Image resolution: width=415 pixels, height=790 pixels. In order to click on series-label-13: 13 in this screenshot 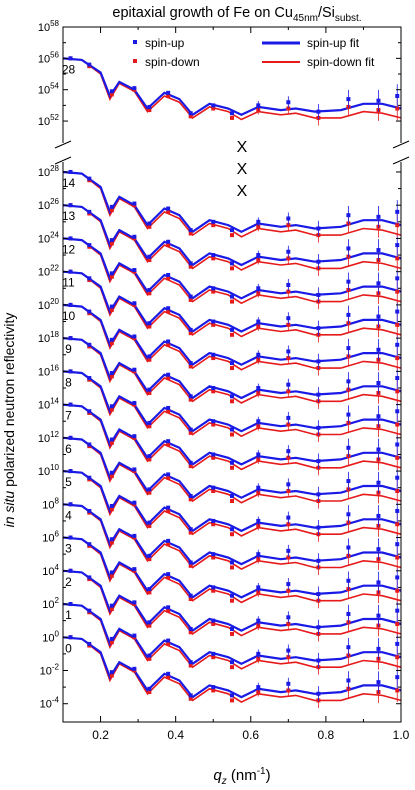, I will do `click(69, 216)`.